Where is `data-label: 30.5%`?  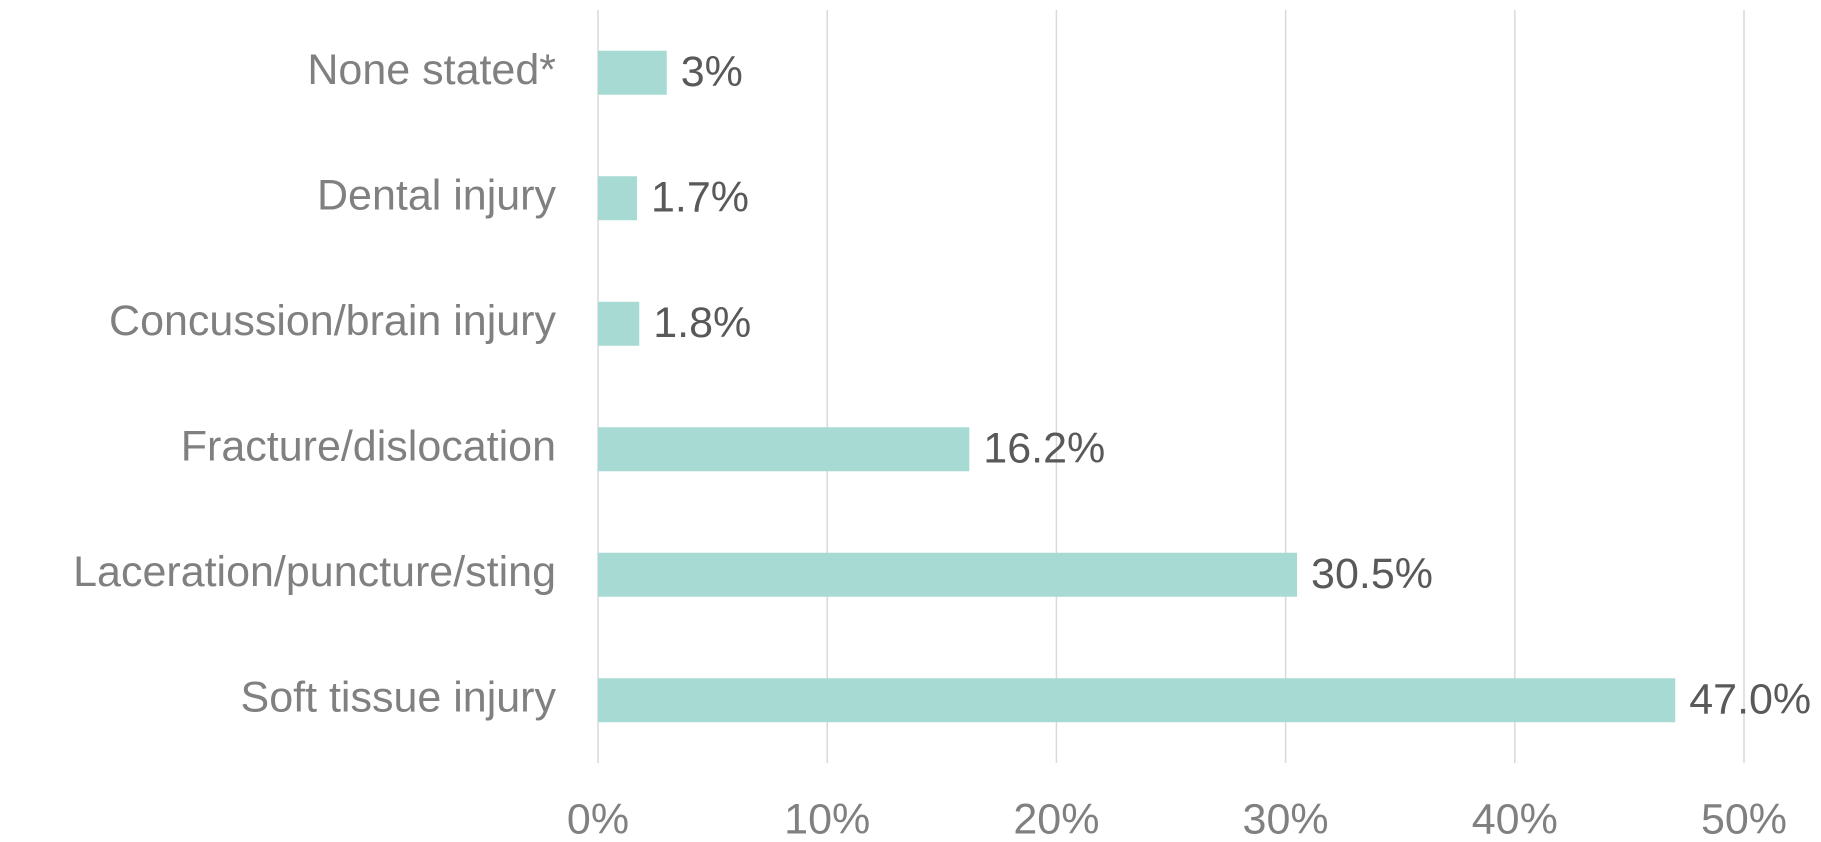 data-label: 30.5% is located at coordinates (1372, 574).